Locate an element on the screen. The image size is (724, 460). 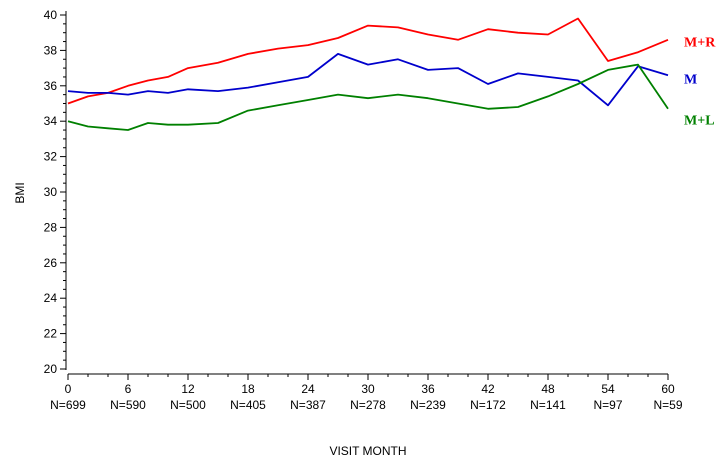
sample-size-label: N=405 is located at coordinates (248, 405).